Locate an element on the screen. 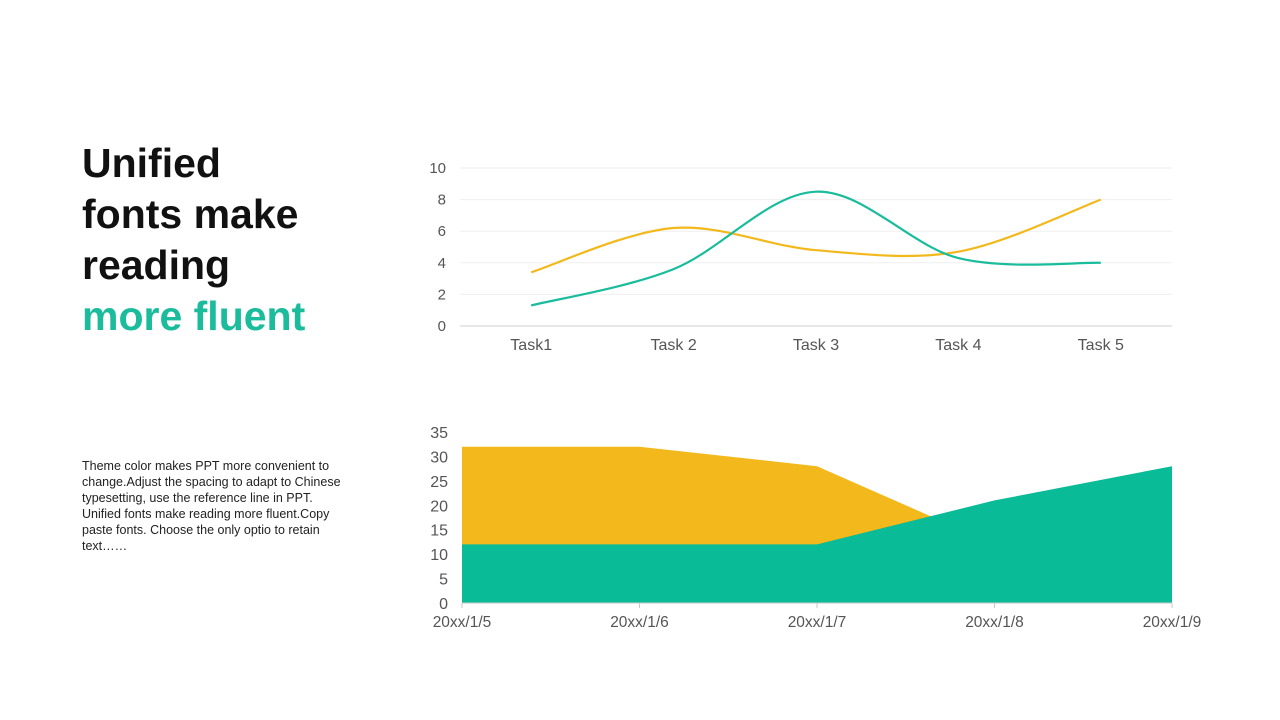 Image resolution: width=1280 pixels, height=720 pixels. line-chart-x-tick-label: Task 5 is located at coordinates (1101, 345).